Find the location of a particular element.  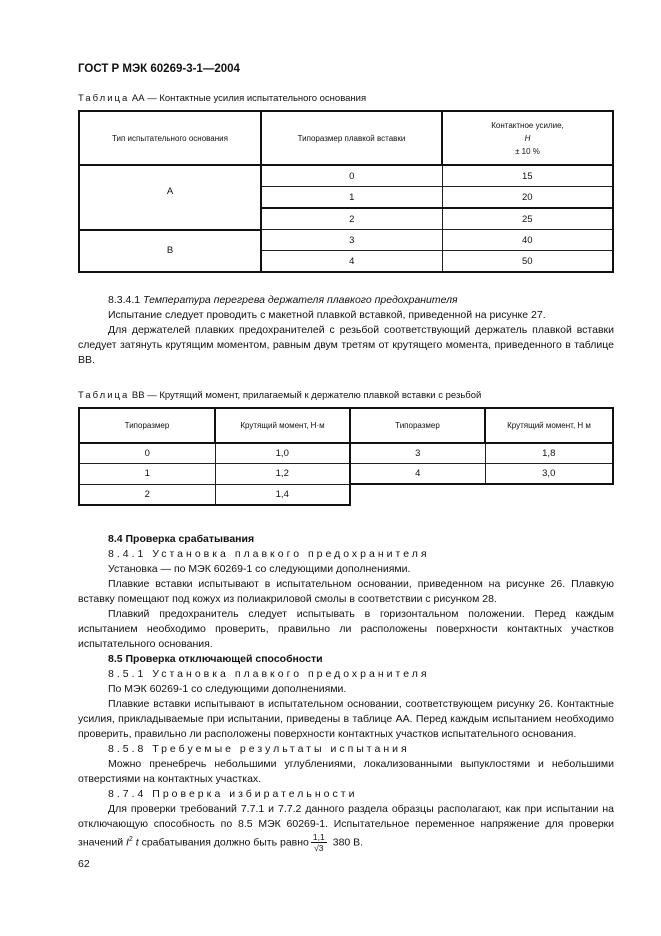

table-row: 0 1,0 3 1,8 is located at coordinates (346, 453).